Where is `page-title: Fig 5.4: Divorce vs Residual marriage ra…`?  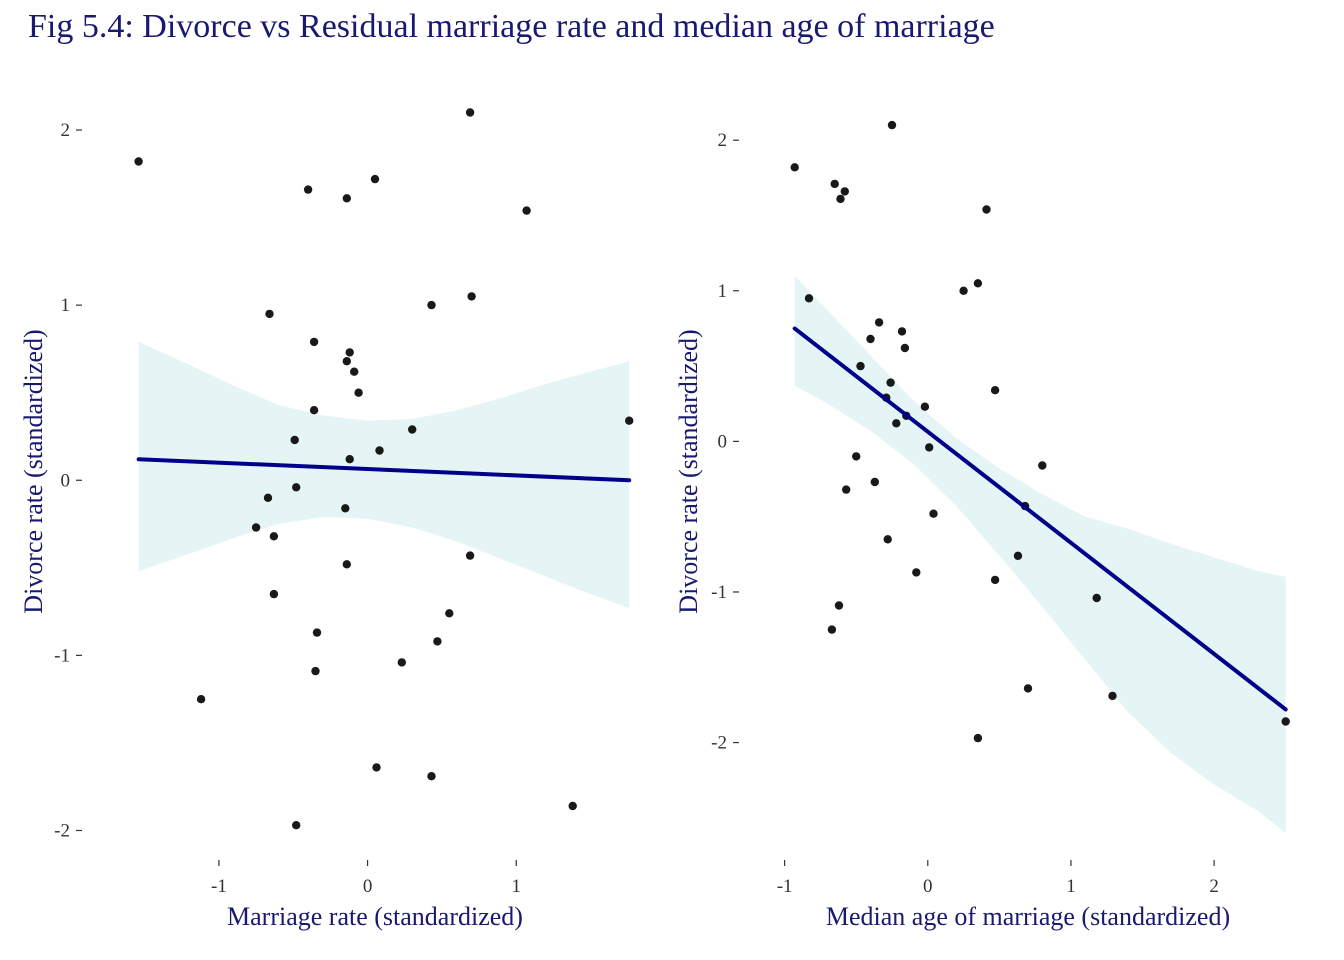
page-title: Fig 5.4: Divorce vs Residual marriage ra… is located at coordinates (511, 26).